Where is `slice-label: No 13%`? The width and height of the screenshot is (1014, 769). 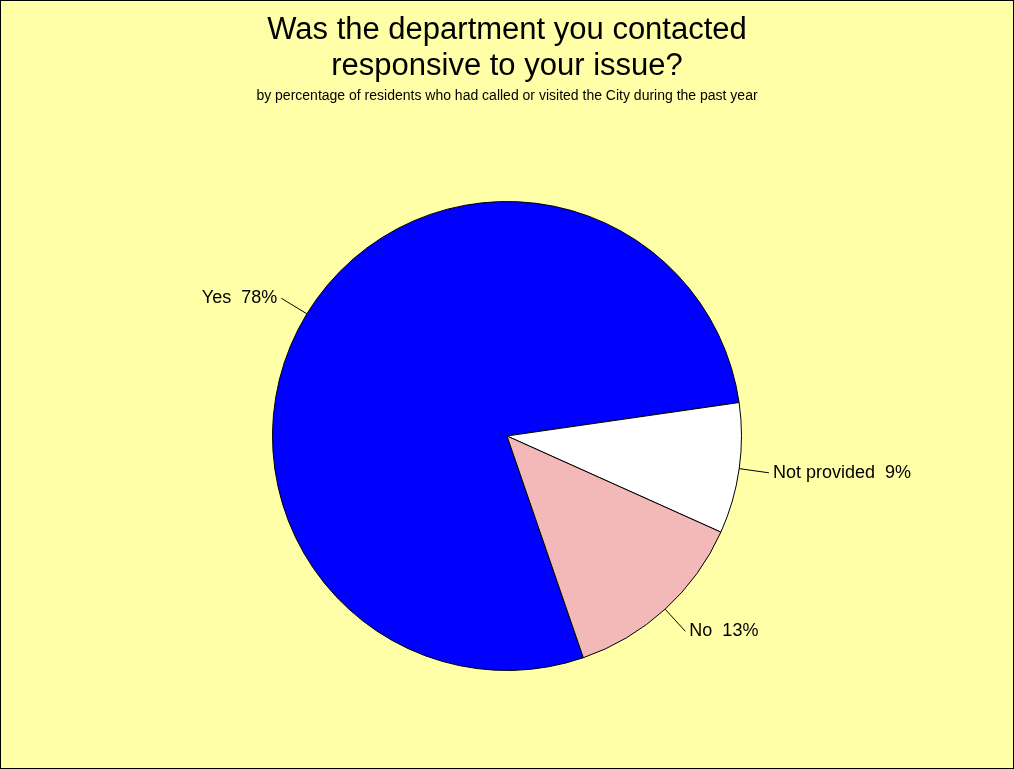 slice-label: No 13% is located at coordinates (724, 630).